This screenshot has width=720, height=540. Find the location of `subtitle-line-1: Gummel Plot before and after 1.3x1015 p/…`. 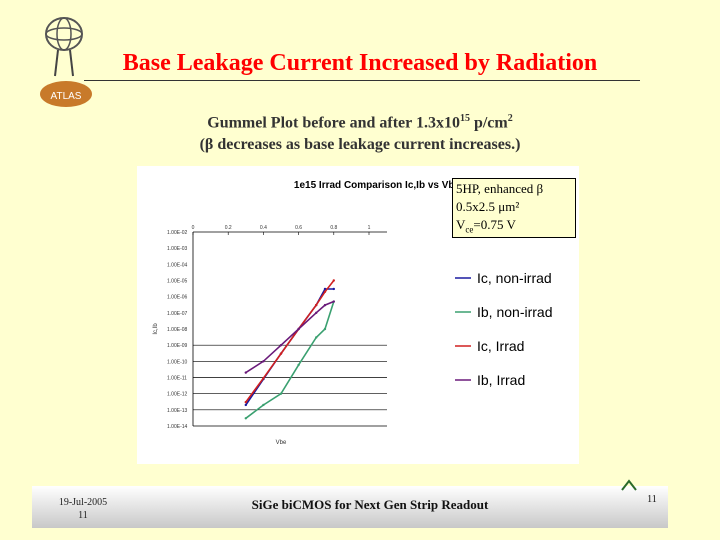

subtitle-line-1: Gummel Plot before and after 1.3x1015 p/… is located at coordinates (360, 122).